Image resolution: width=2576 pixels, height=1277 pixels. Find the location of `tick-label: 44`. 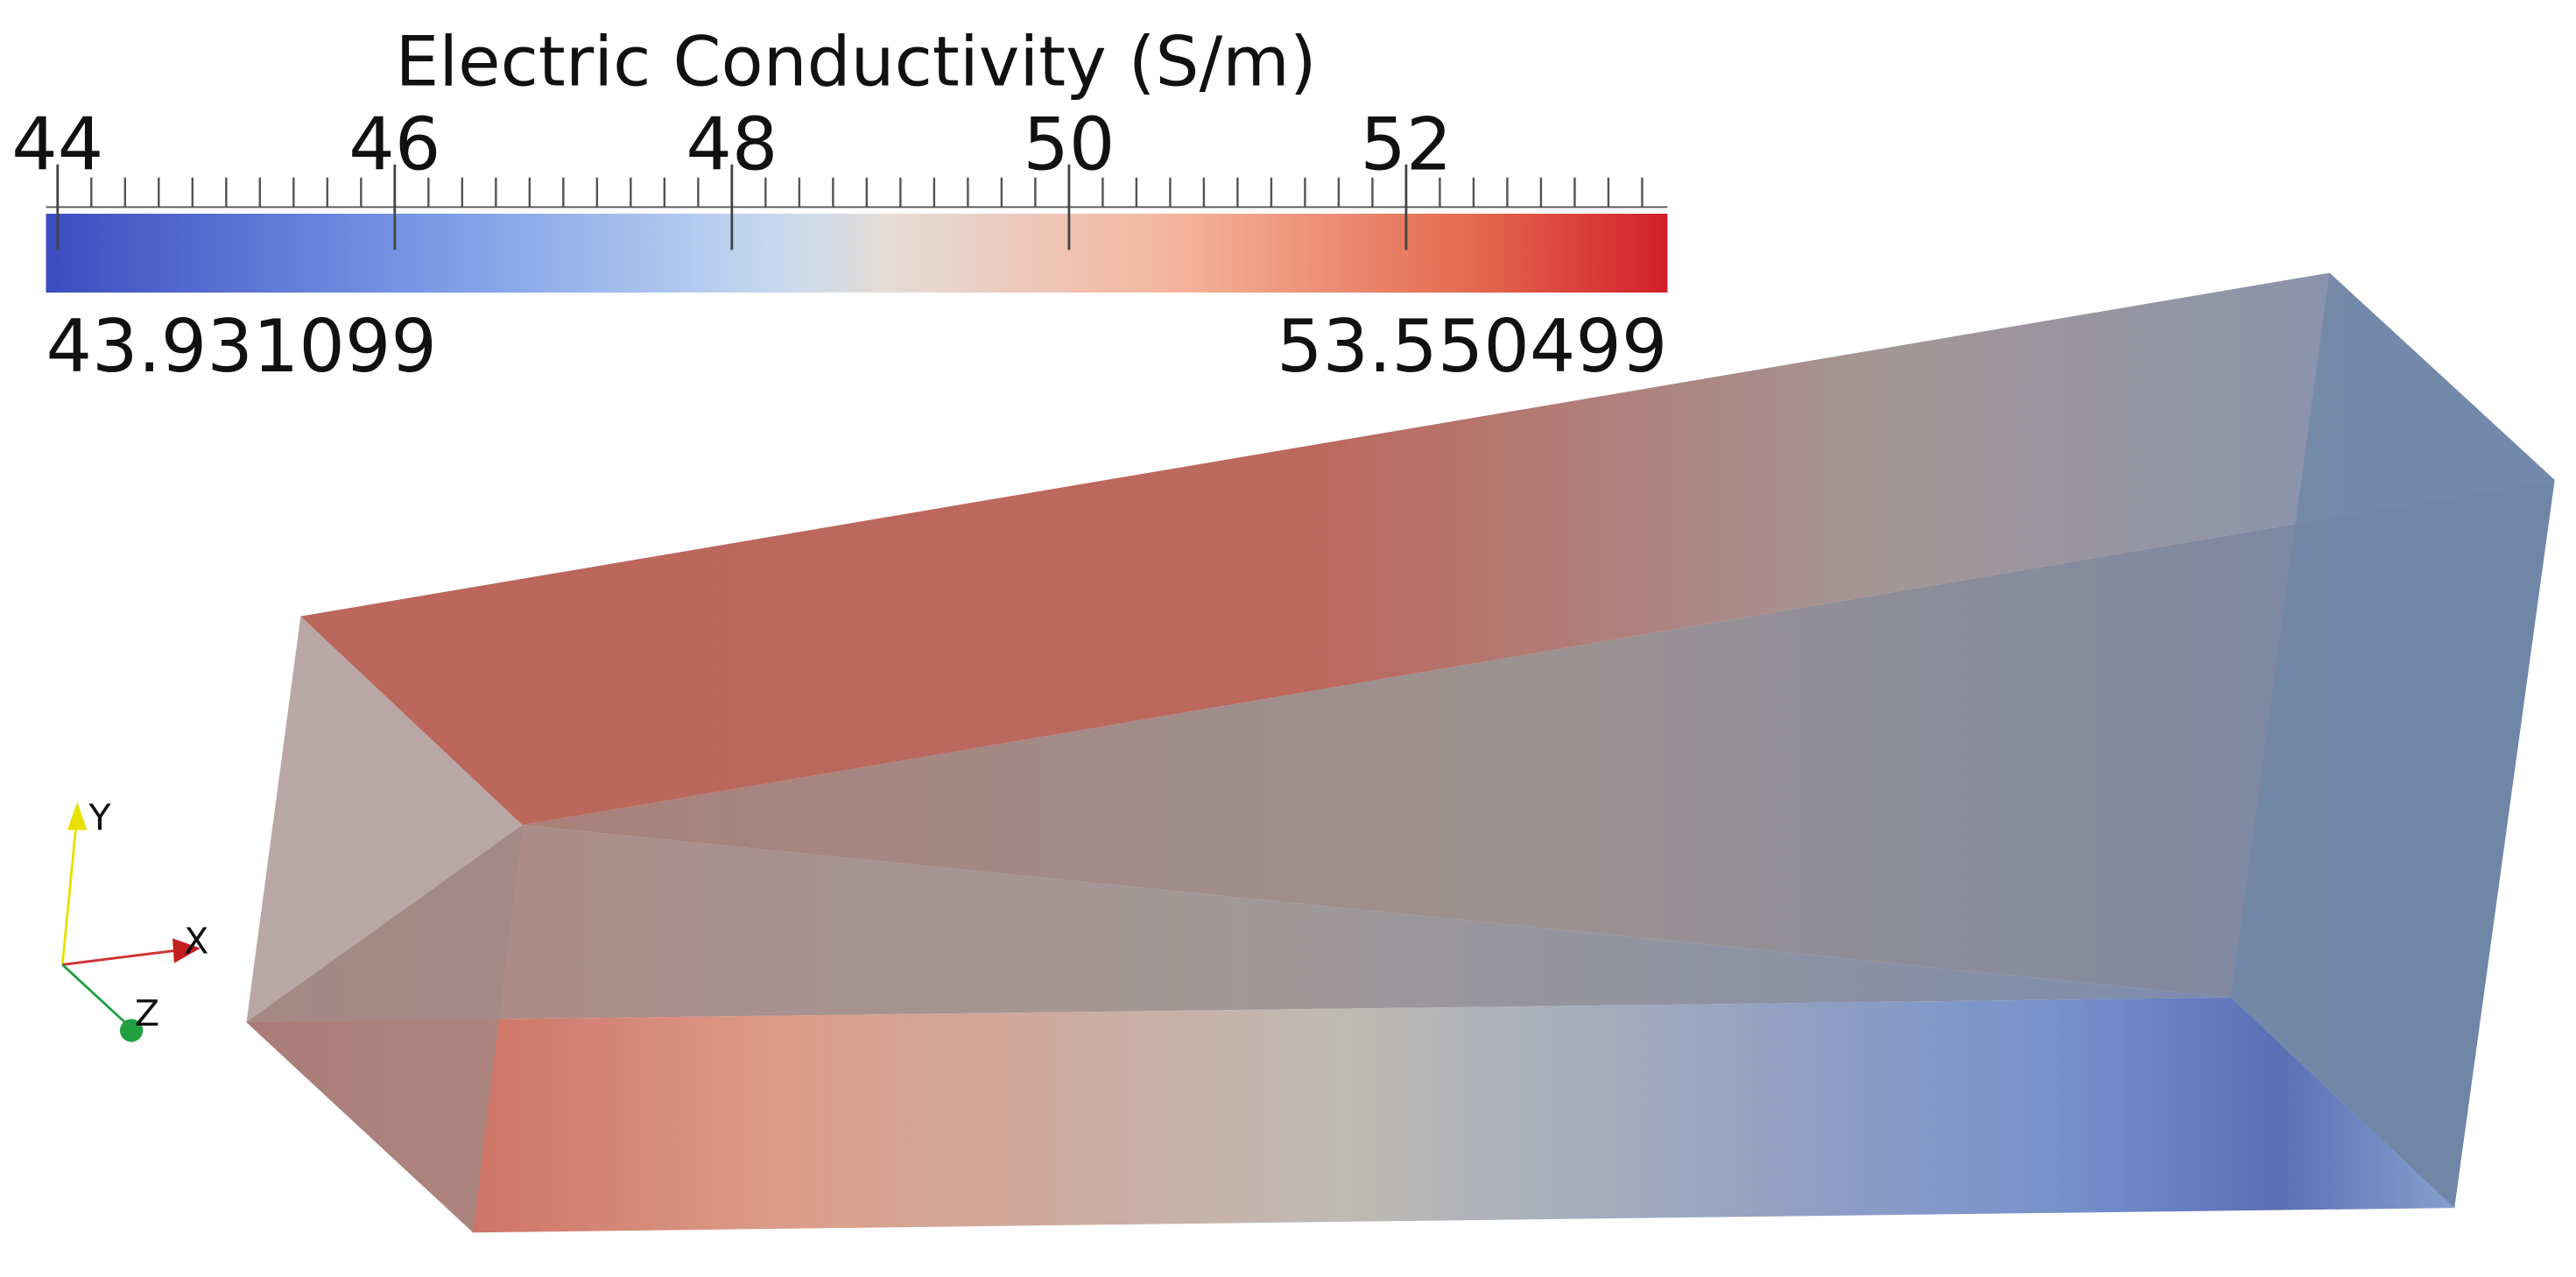

tick-label: 44 is located at coordinates (57, 144).